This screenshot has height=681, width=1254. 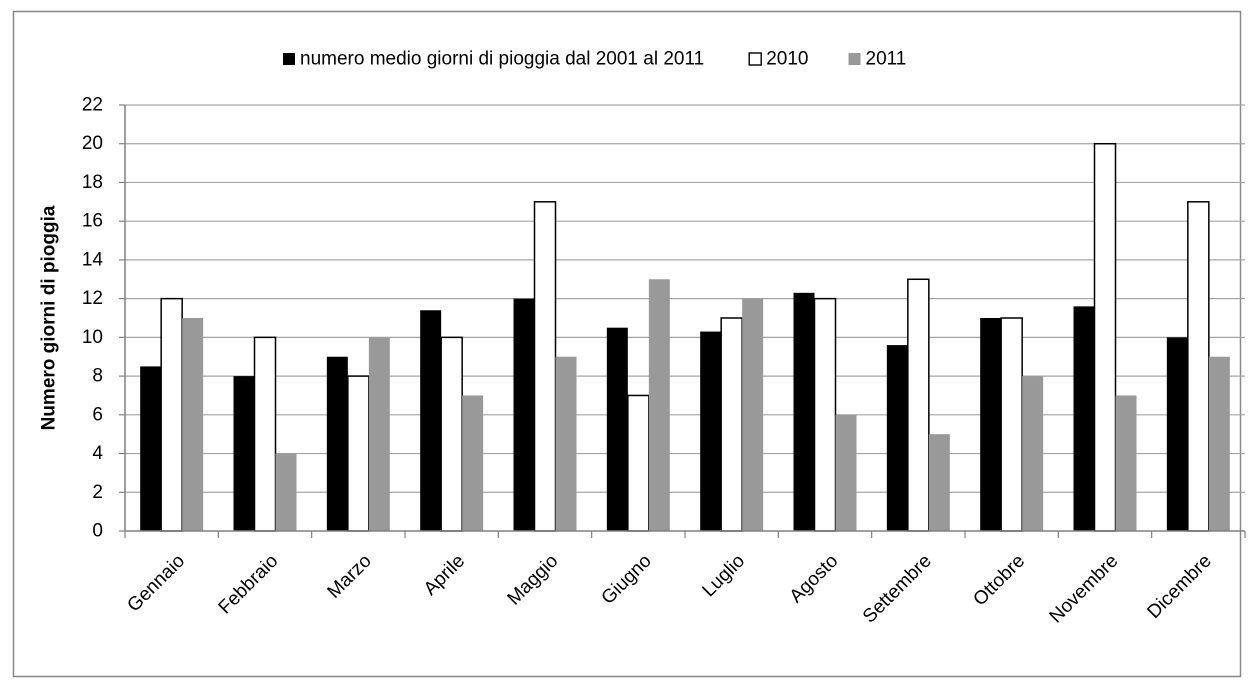 I want to click on bar-2010-luglio, so click(x=731, y=424).